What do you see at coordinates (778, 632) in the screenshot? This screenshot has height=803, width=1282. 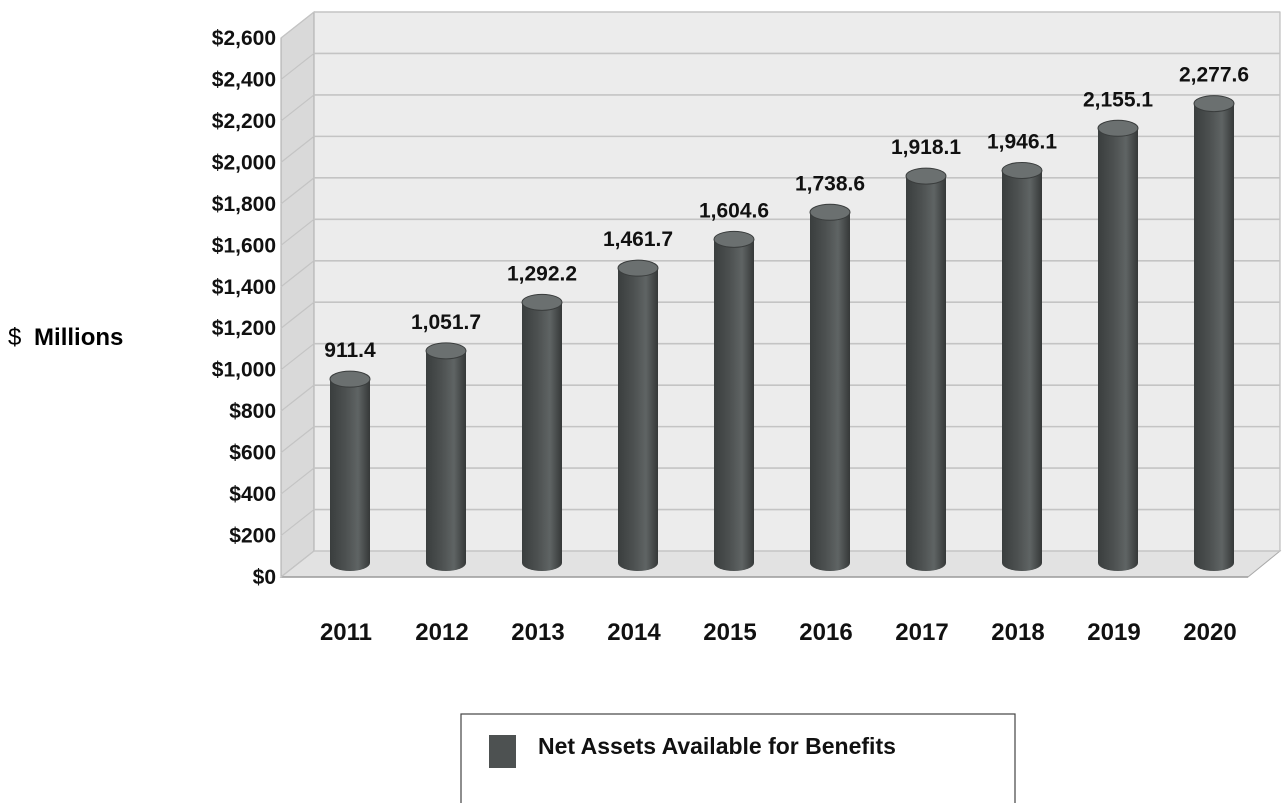 I see `x-axis-ticks: 2011 2012 2013 2014 2015 2016 2017 2018 2019 2020` at bounding box center [778, 632].